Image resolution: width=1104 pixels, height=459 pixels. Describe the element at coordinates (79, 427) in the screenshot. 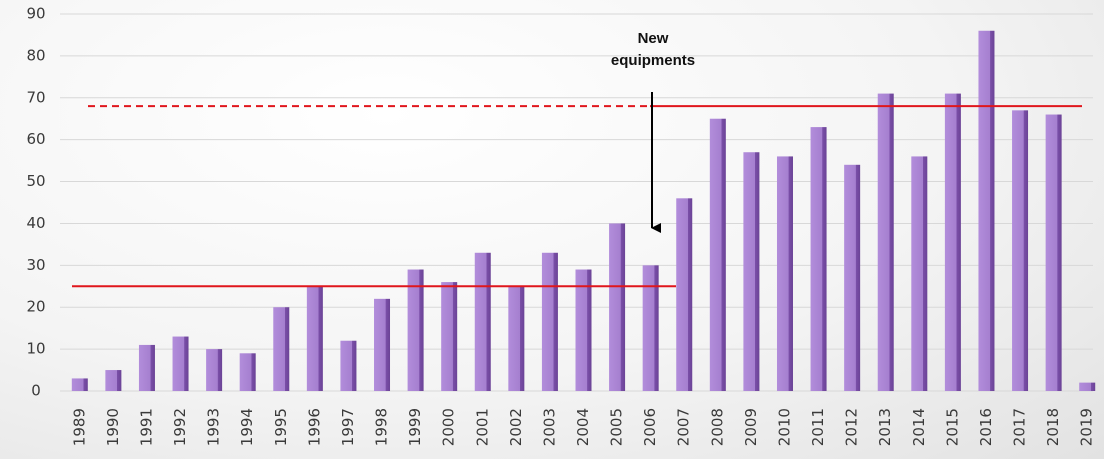

I see `x-tick-label: 1989` at that location.